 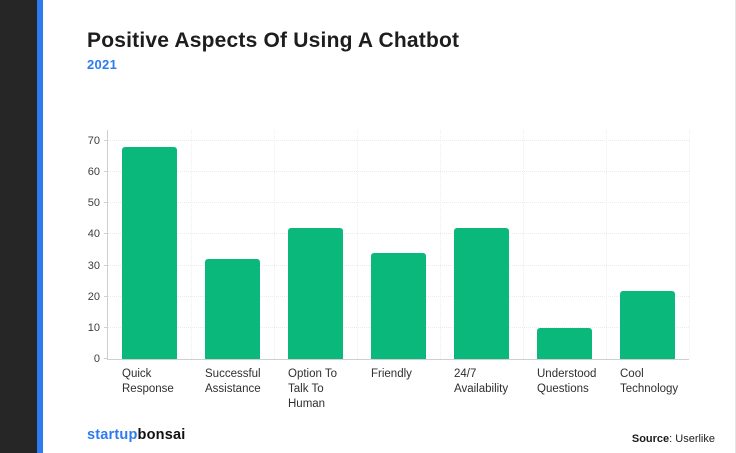 What do you see at coordinates (18, 226) in the screenshot?
I see `left-sidebar-strip` at bounding box center [18, 226].